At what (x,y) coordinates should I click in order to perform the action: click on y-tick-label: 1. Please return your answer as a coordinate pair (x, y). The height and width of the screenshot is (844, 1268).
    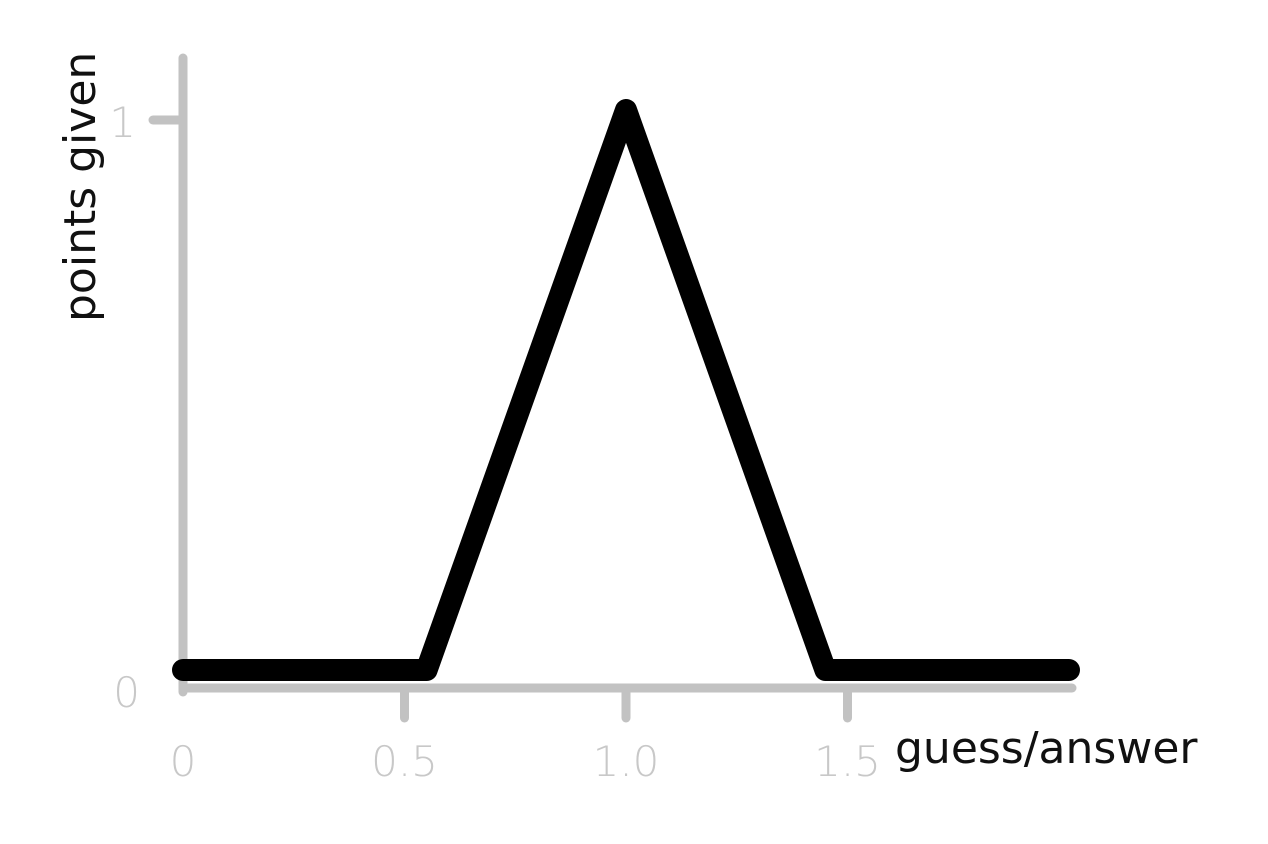
    Looking at the image, I should click on (122, 122).